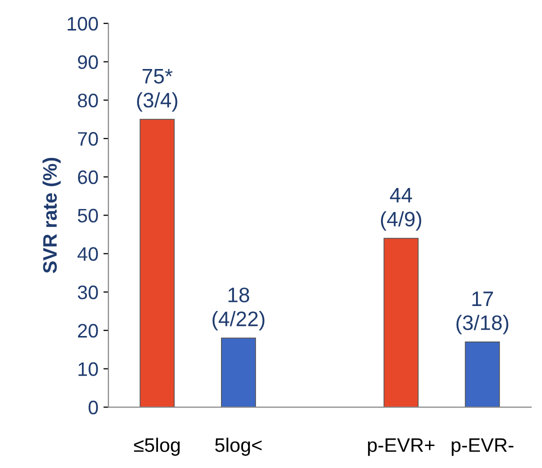 The height and width of the screenshot is (468, 542). What do you see at coordinates (157, 447) in the screenshot?
I see `x-tick-label: ≤5log` at bounding box center [157, 447].